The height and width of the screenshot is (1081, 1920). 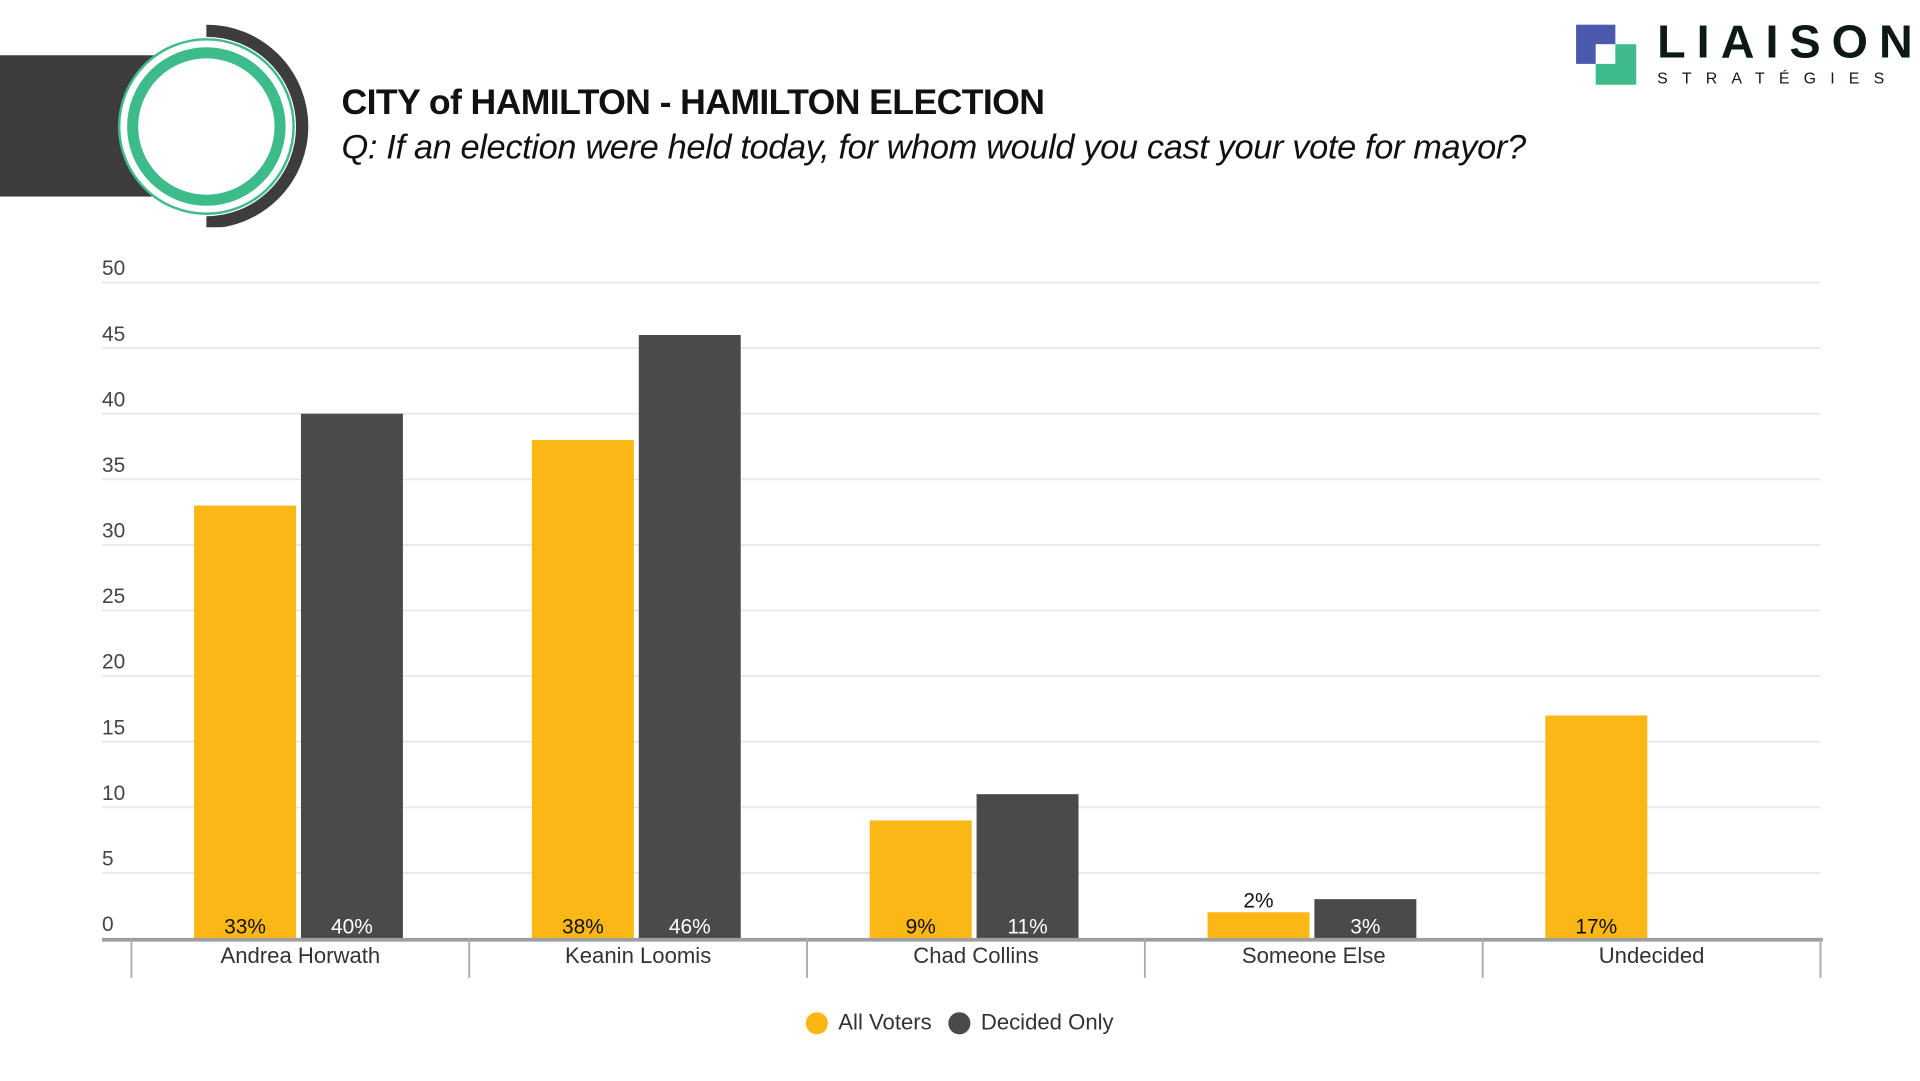 I want to click on legend-label: Decided Only, so click(x=1047, y=1022).